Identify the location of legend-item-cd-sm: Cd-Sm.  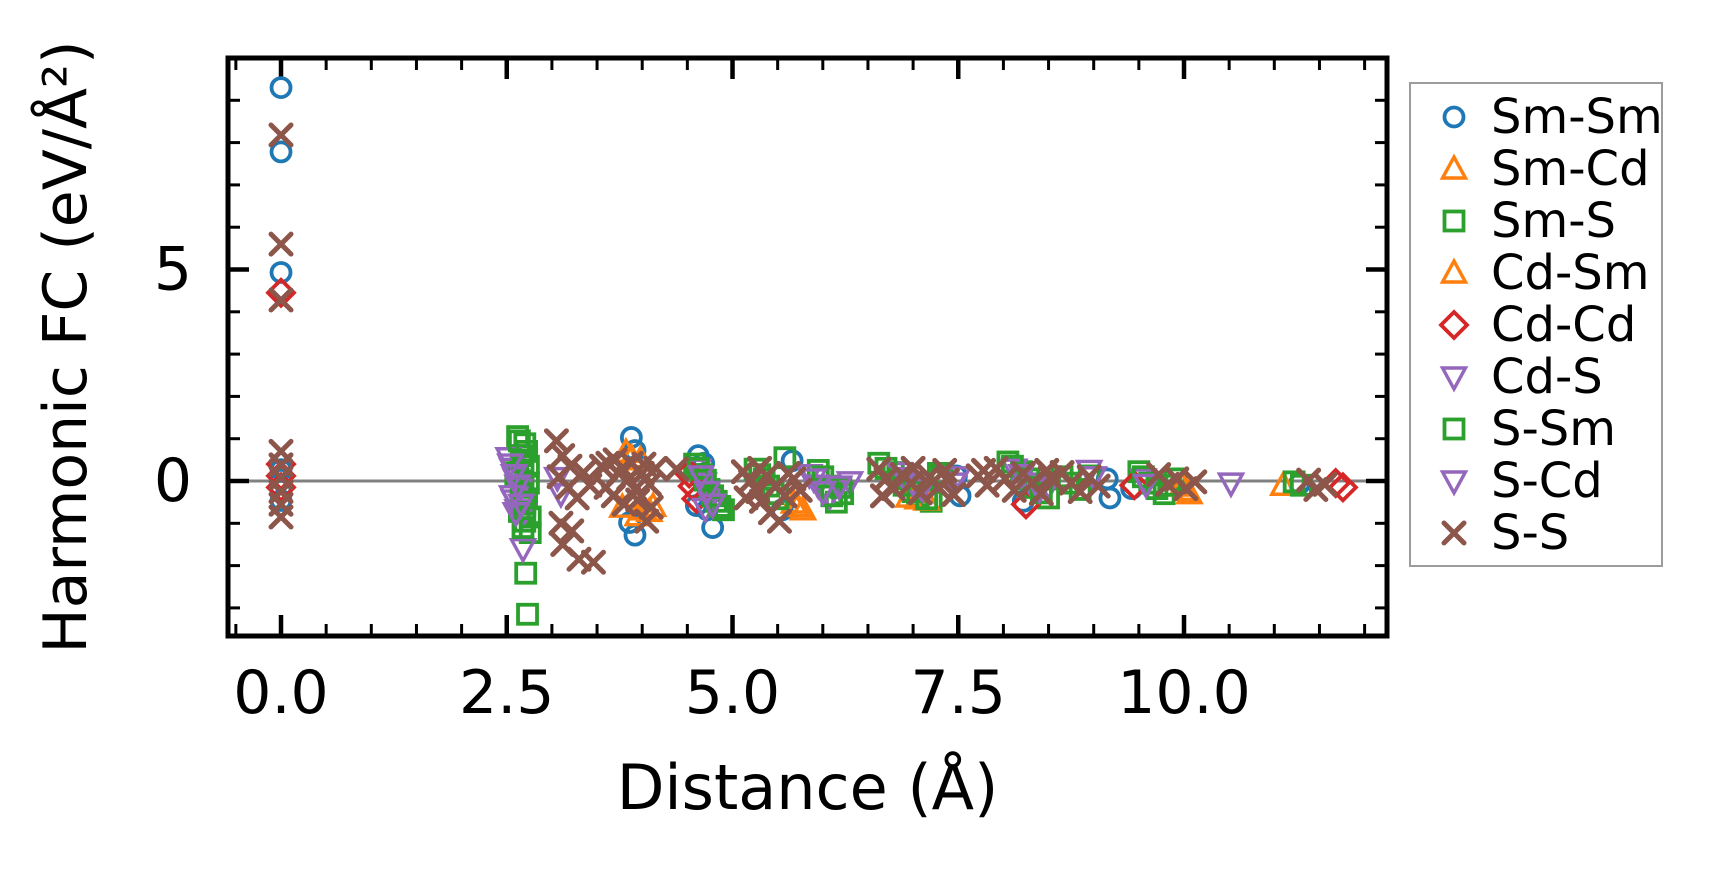
(1536, 272).